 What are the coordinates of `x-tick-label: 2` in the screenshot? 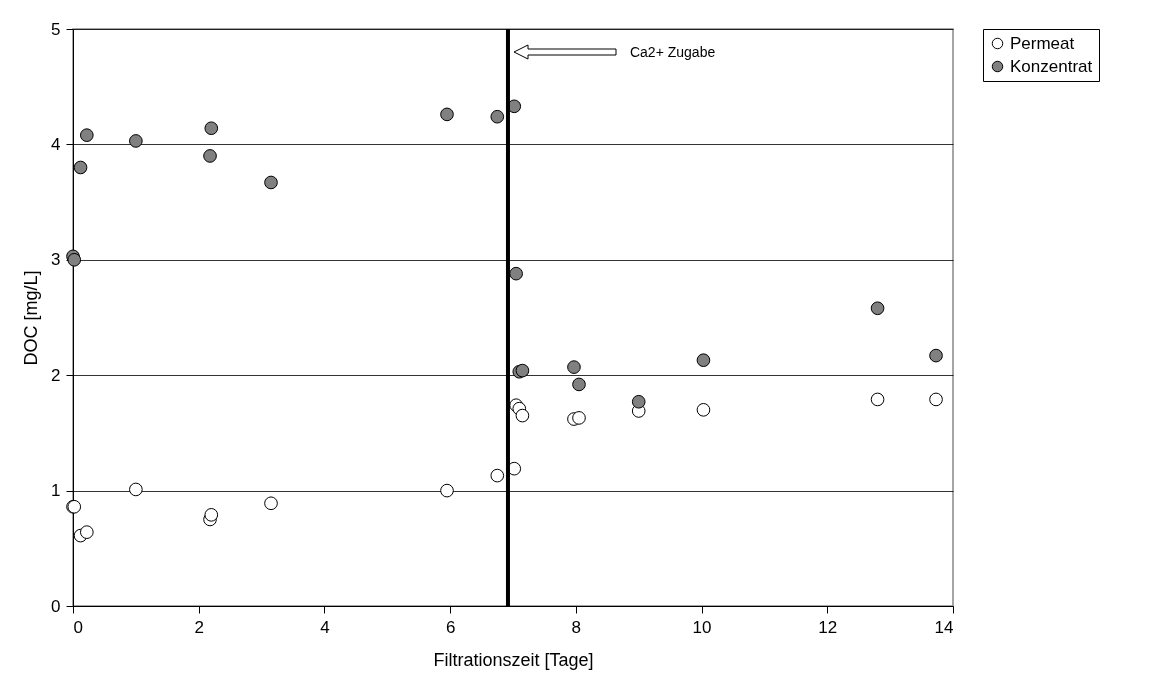 It's located at (199, 627).